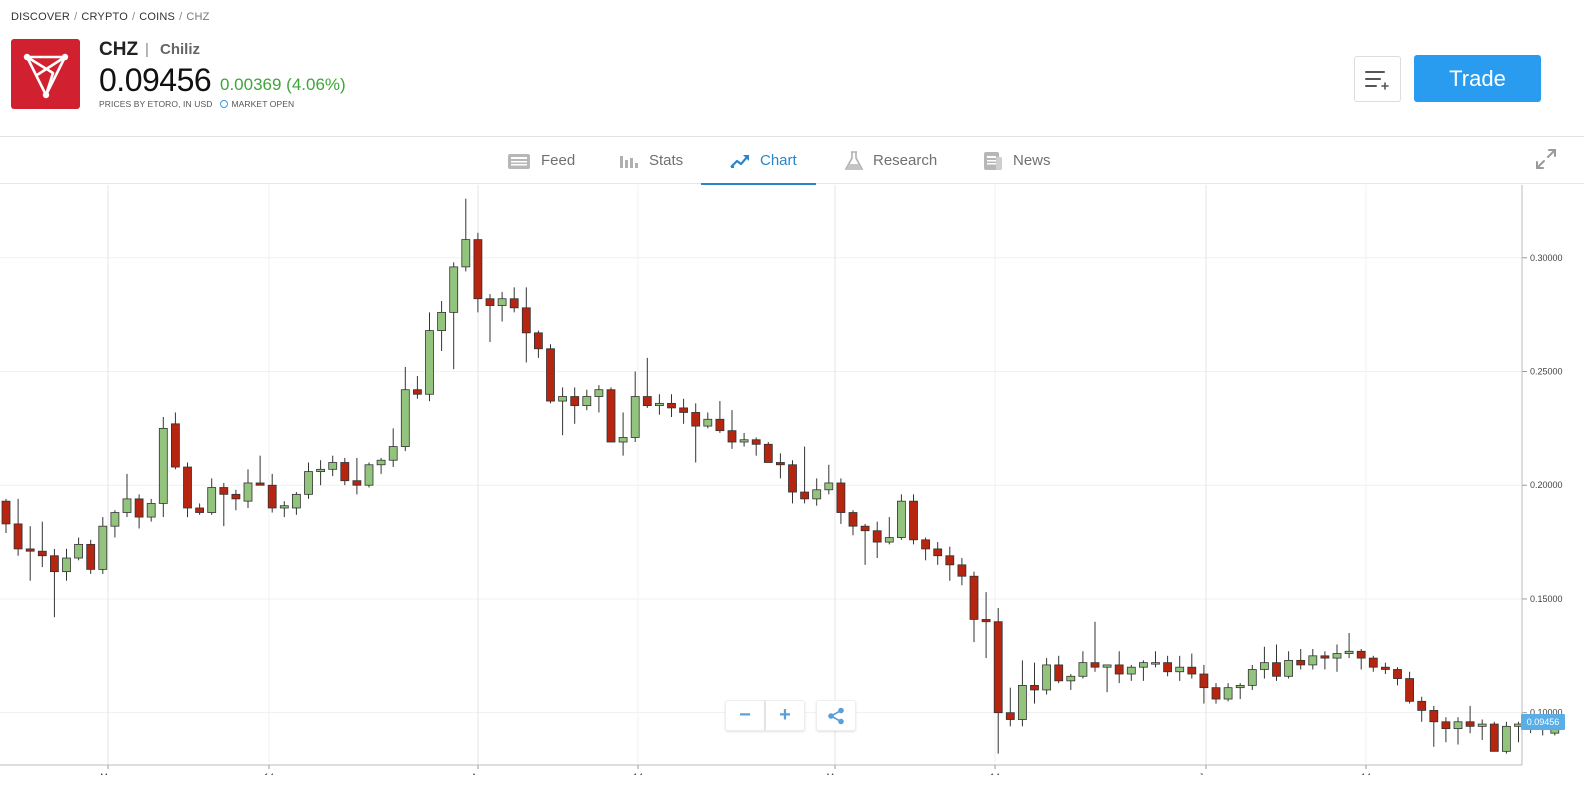  I want to click on prices-by-label: PRICES BY ETORO, IN USD, so click(156, 104).